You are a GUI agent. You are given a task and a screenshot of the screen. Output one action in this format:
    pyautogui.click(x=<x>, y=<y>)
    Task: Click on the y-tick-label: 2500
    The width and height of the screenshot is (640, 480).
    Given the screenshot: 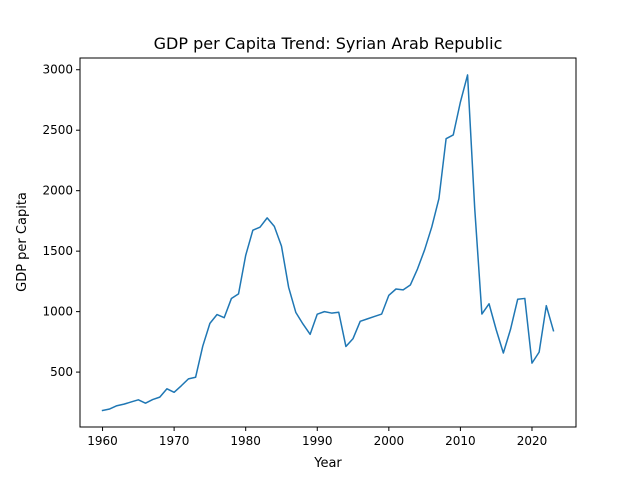 What is the action you would take?
    pyautogui.click(x=57, y=130)
    